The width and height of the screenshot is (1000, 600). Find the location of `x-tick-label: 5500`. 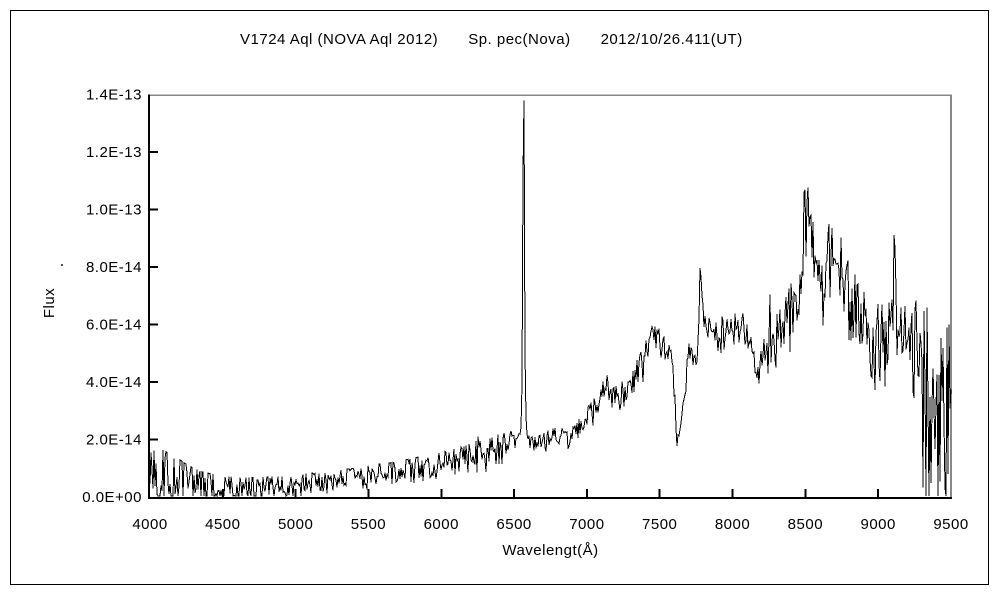

x-tick-label: 5500 is located at coordinates (368, 524).